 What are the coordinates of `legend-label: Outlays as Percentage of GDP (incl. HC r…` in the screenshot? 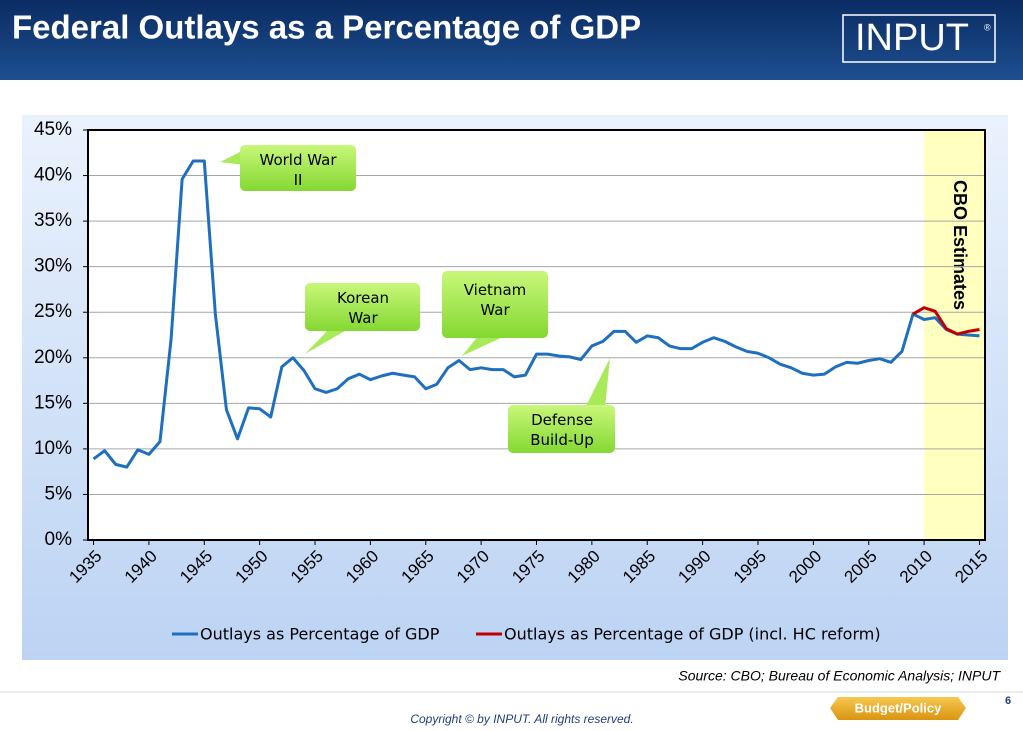 It's located at (692, 634).